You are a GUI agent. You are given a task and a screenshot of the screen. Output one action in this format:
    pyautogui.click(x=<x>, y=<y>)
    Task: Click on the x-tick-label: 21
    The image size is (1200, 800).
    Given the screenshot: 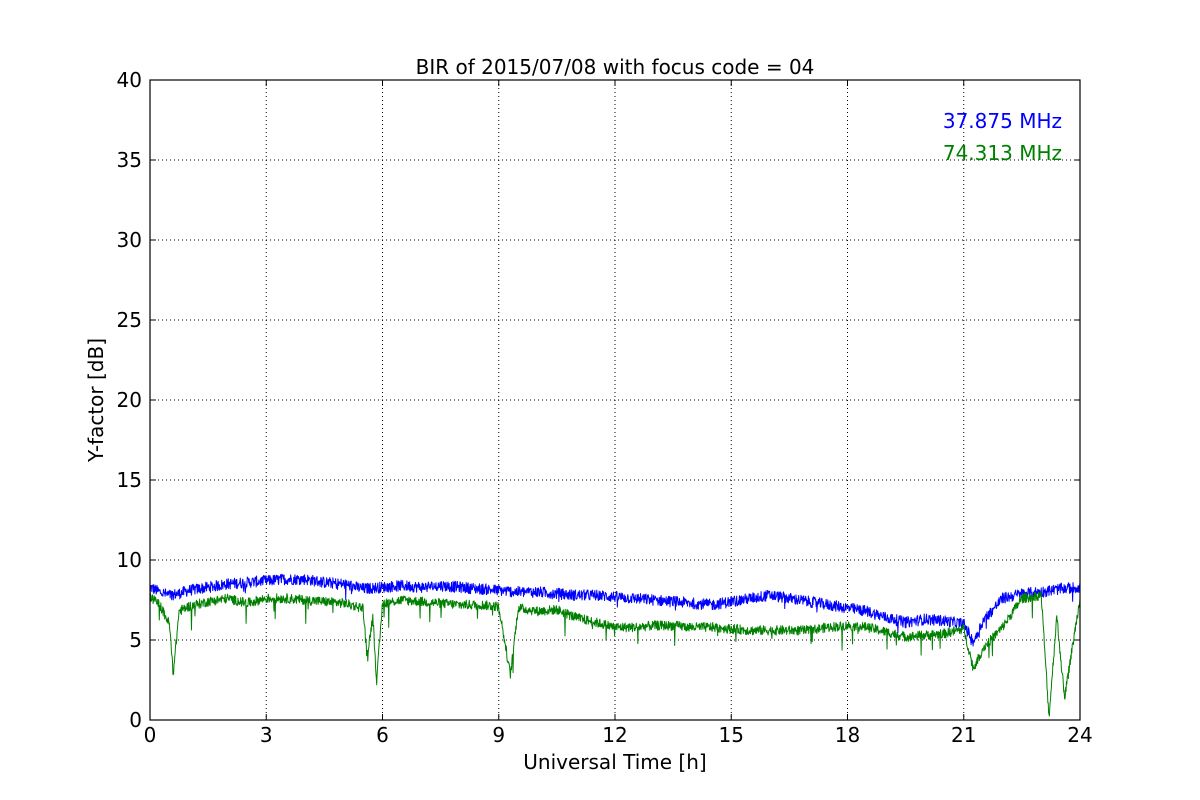 What is the action you would take?
    pyautogui.click(x=963, y=735)
    